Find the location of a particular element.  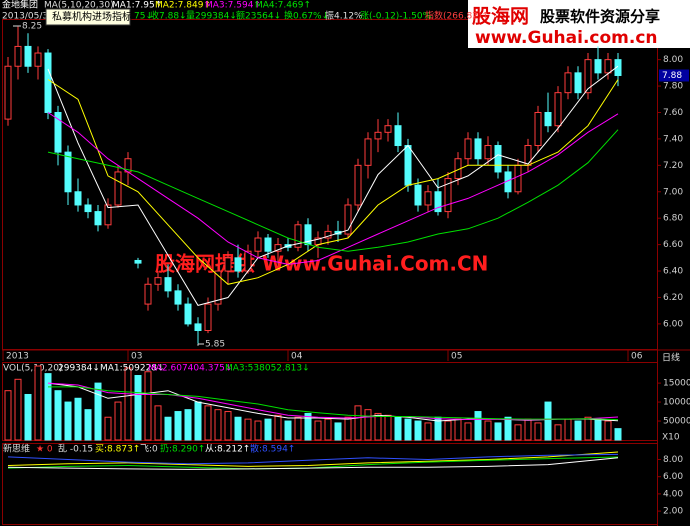

legend-entry: MA2.607404.375↓ is located at coordinates (190, 369).